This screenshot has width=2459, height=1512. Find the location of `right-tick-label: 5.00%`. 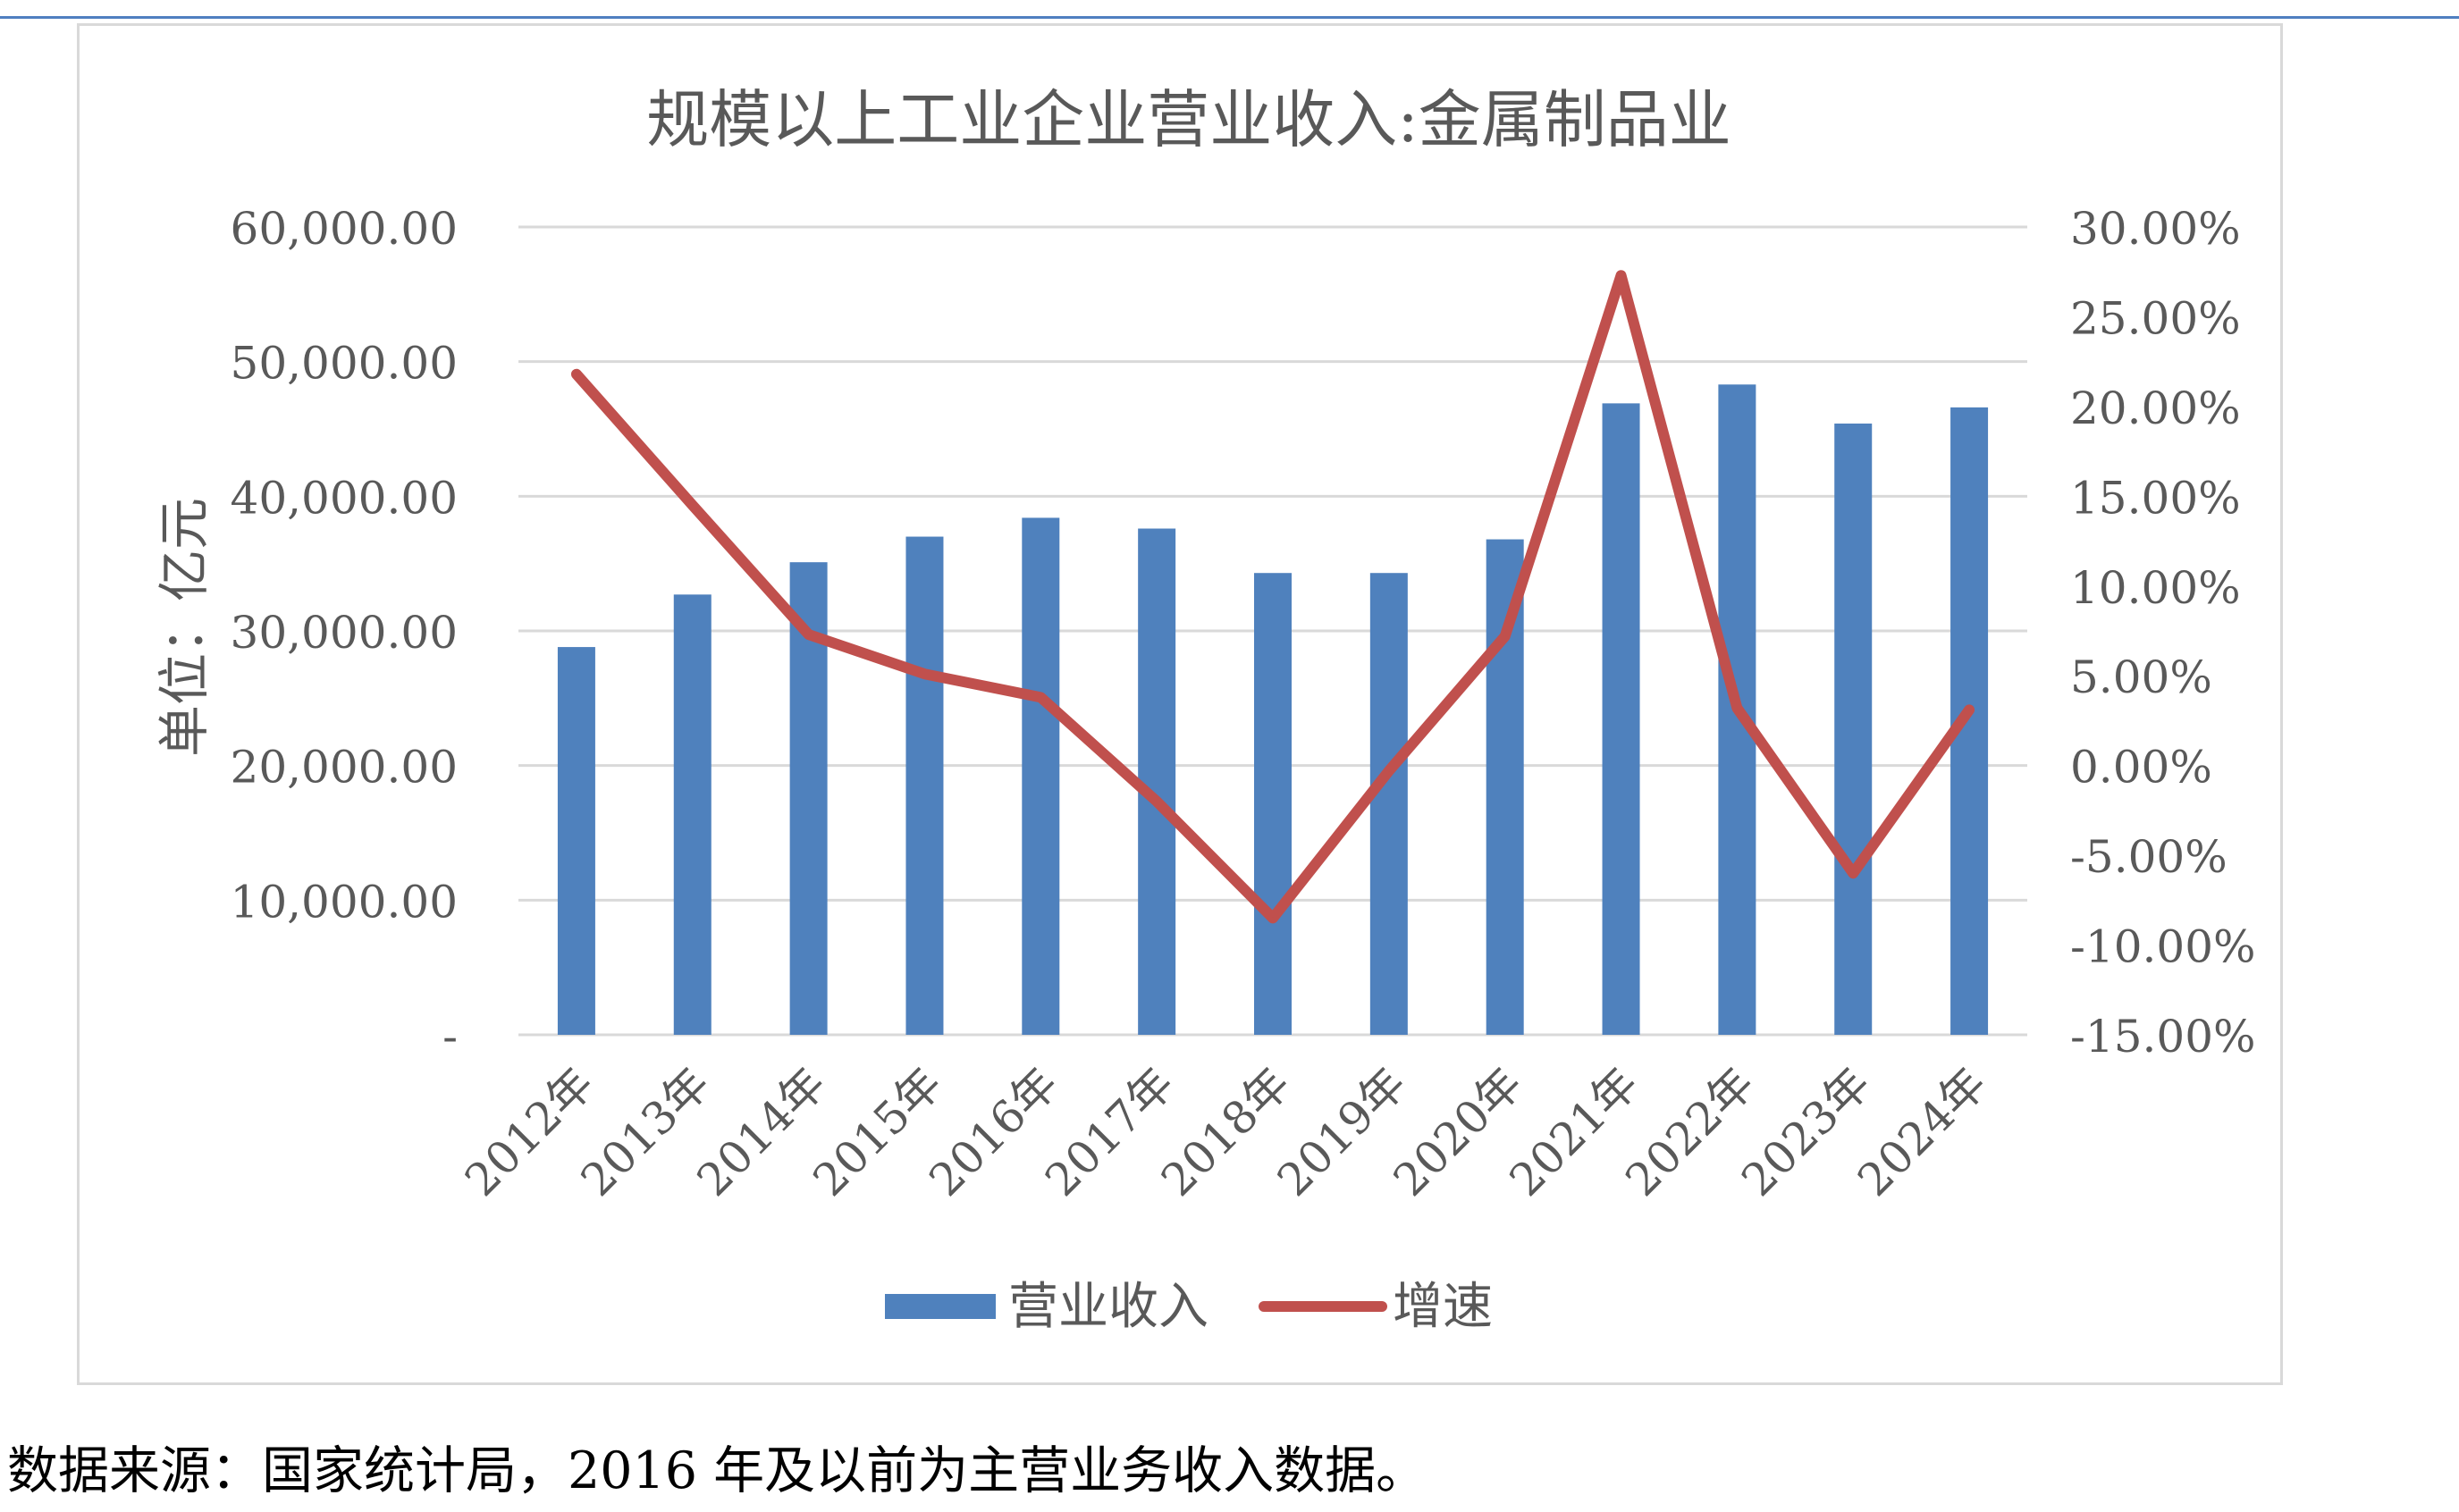

right-tick-label: 5.00% is located at coordinates (2141, 677).